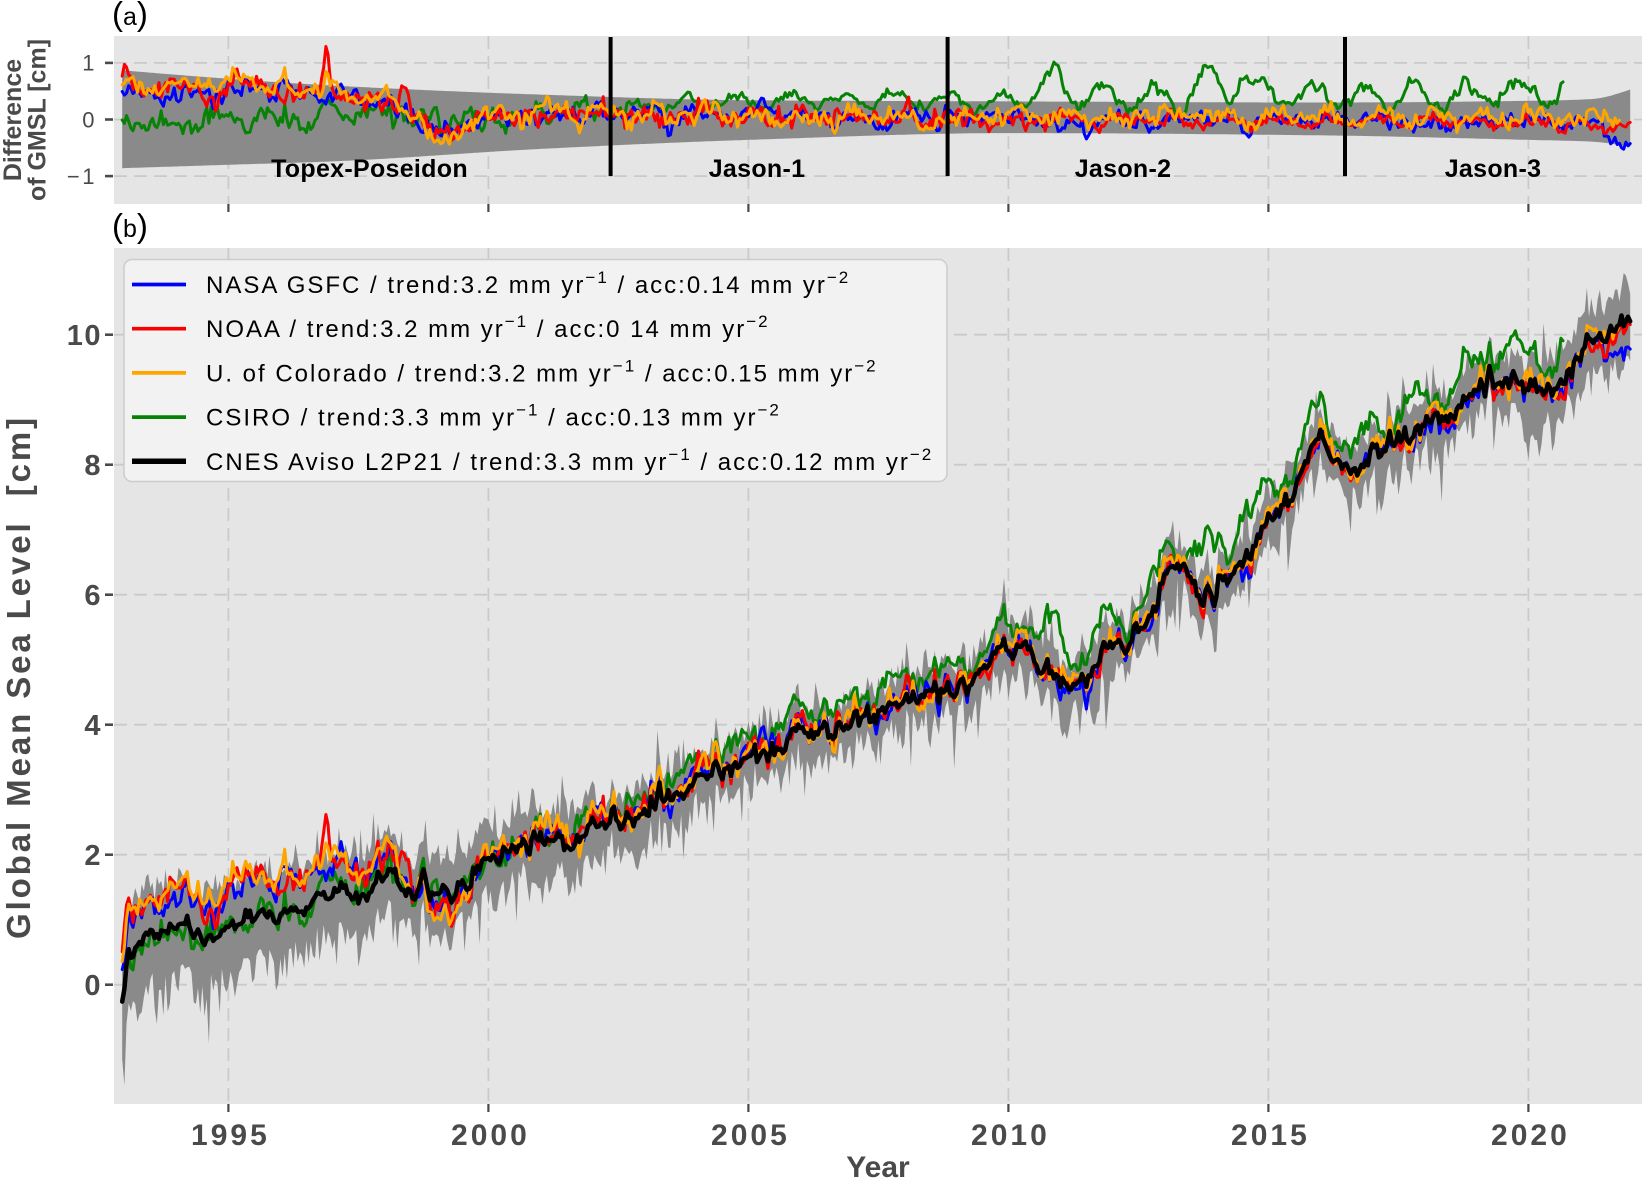 This screenshot has height=1183, width=1642. Describe the element at coordinates (18, 677) in the screenshot. I see `svg-text: Global Mean Sea Level [cm]` at that location.